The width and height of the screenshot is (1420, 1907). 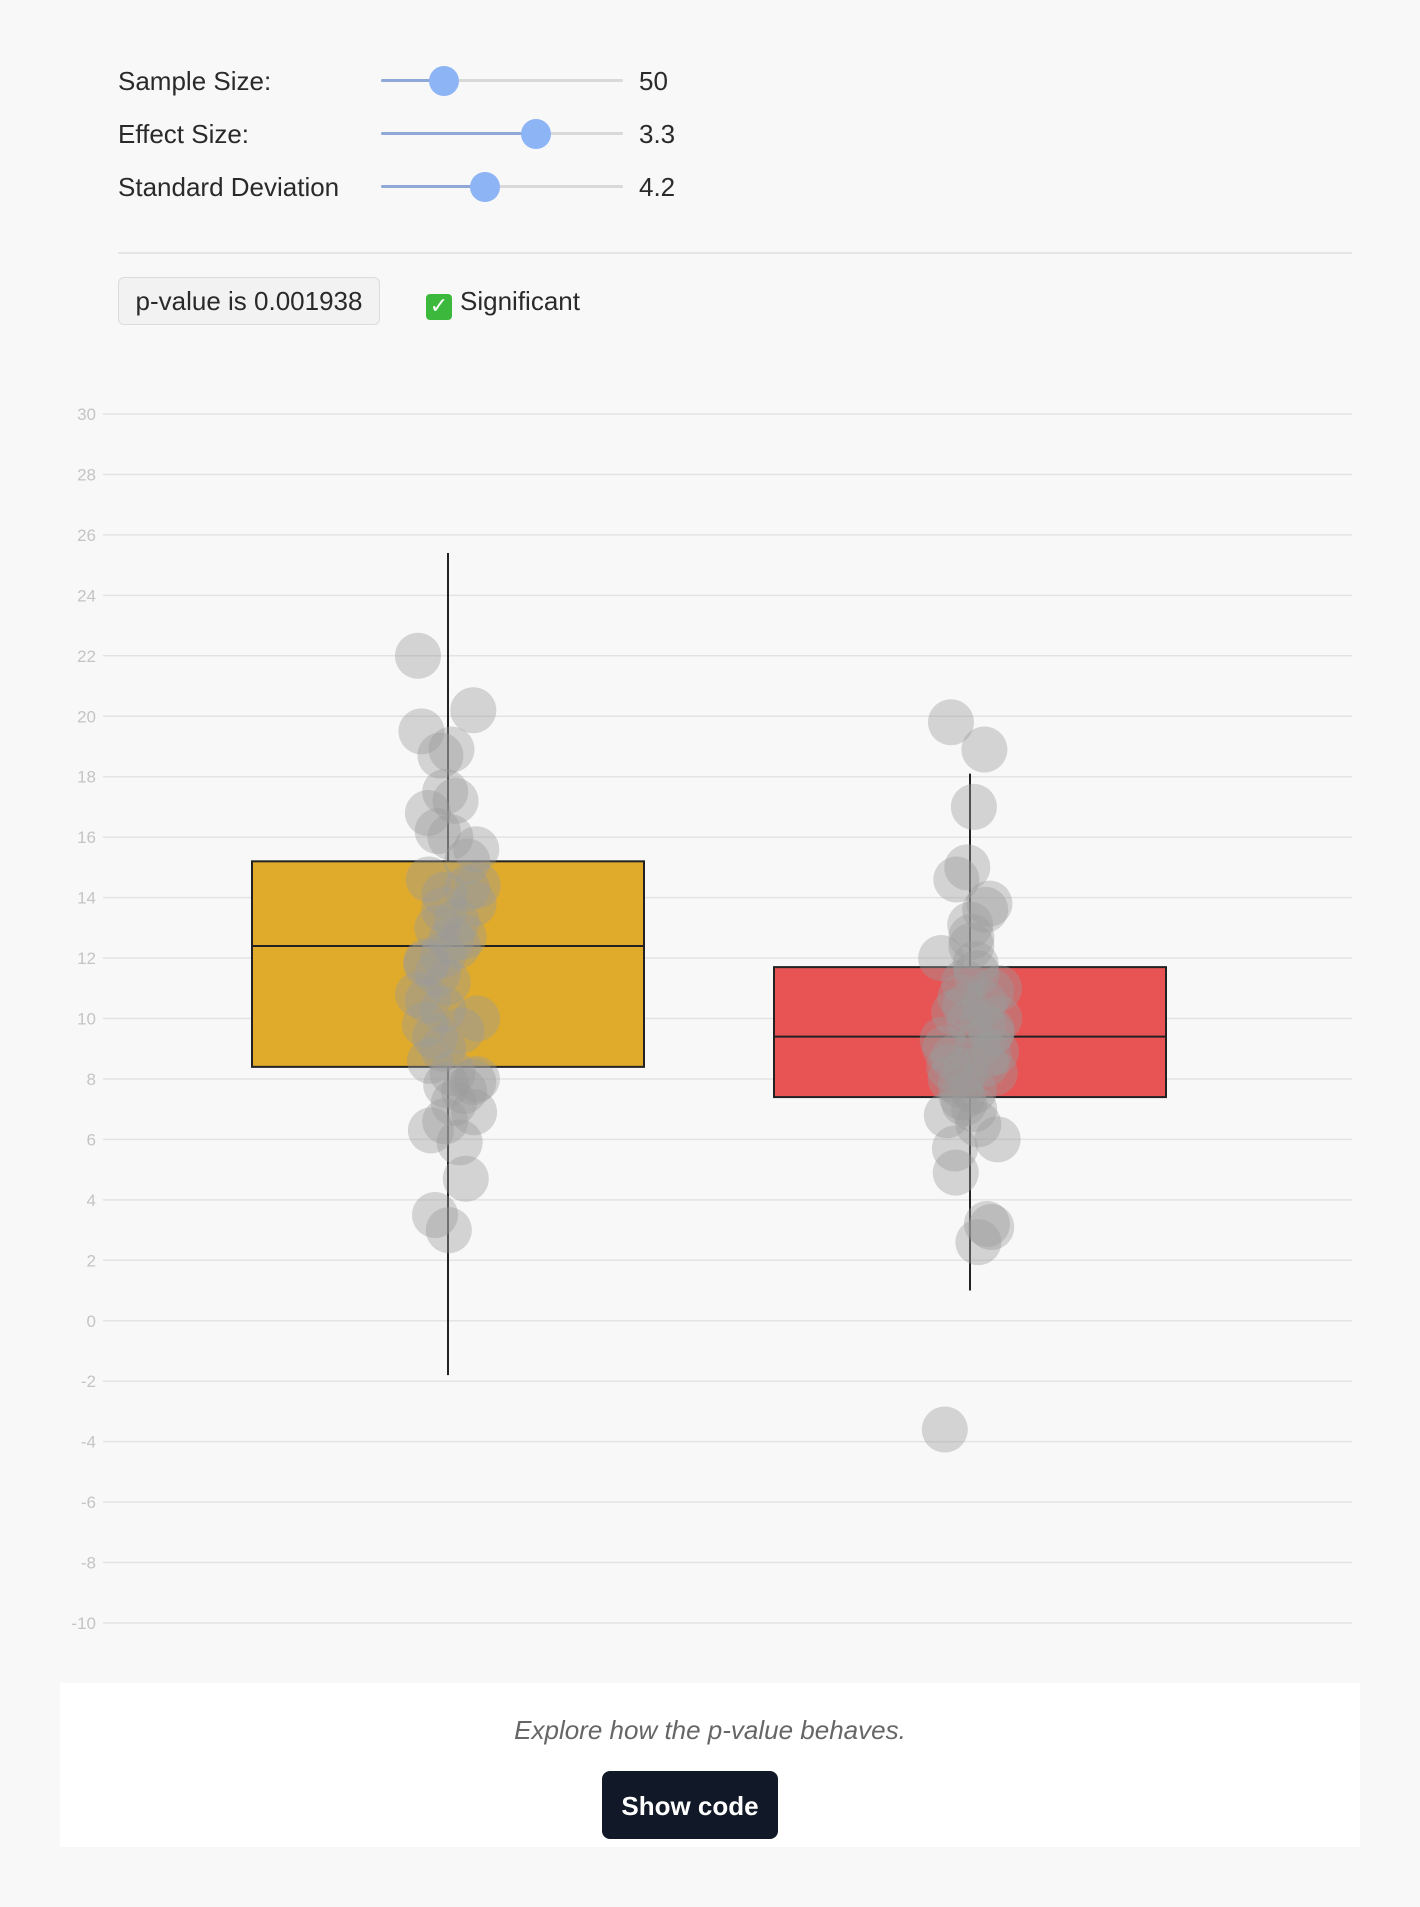 What do you see at coordinates (91, 1079) in the screenshot?
I see `y-tick-label: 8` at bounding box center [91, 1079].